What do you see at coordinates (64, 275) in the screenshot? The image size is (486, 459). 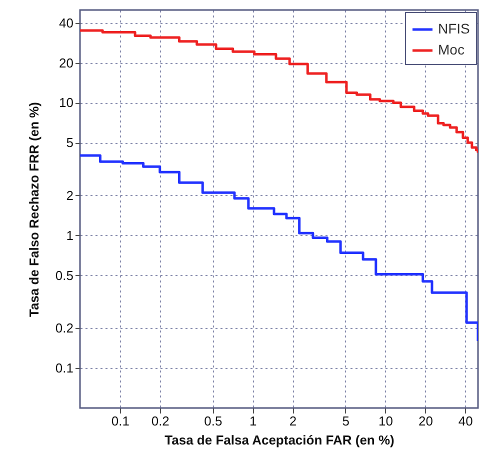 I see `y-tick-label: 0.5` at bounding box center [64, 275].